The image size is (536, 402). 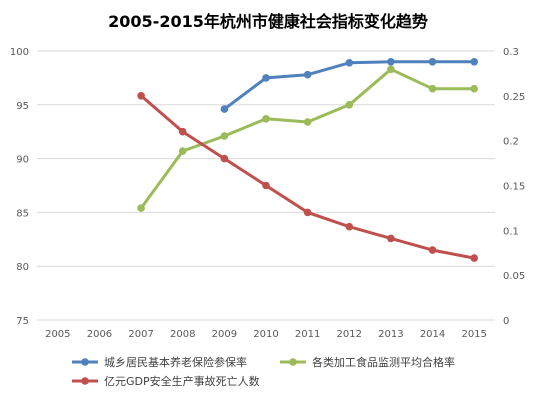 I want to click on legend-label: 亿元GDP安全生产事故死亡人数, so click(x=182, y=381).